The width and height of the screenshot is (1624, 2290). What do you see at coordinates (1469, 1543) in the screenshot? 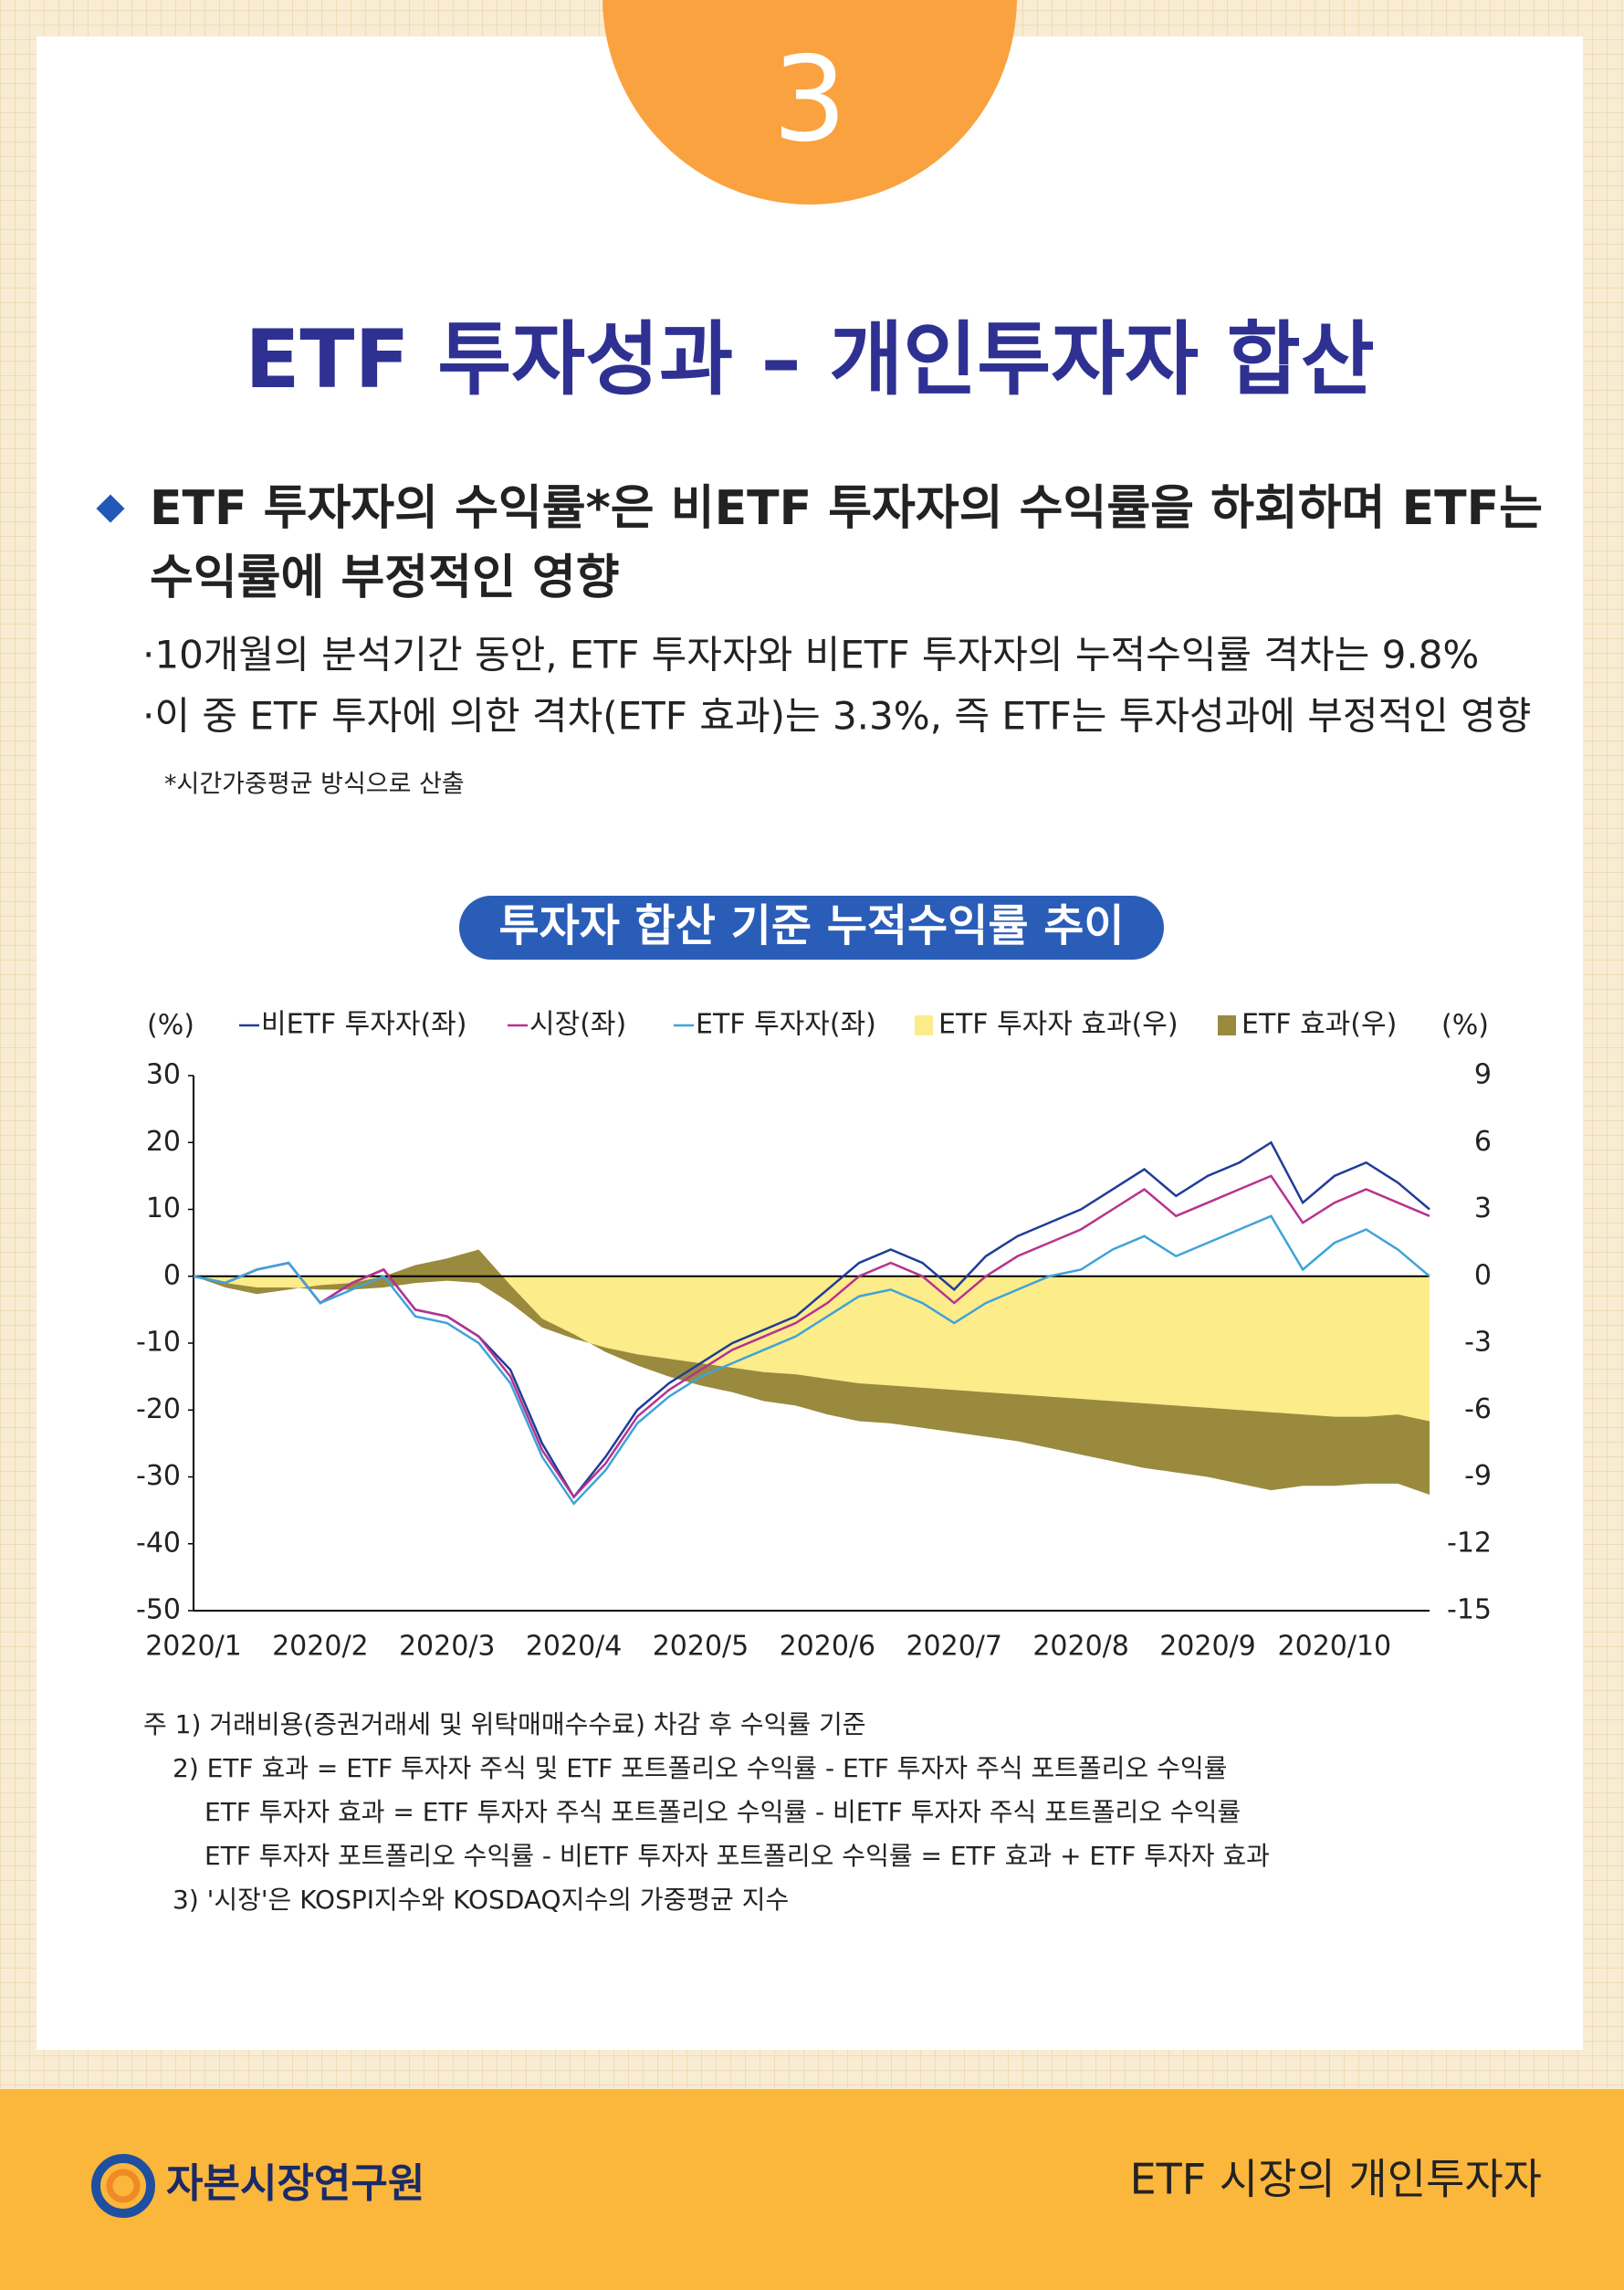
I see `y2-tick-label: -12` at bounding box center [1469, 1543].